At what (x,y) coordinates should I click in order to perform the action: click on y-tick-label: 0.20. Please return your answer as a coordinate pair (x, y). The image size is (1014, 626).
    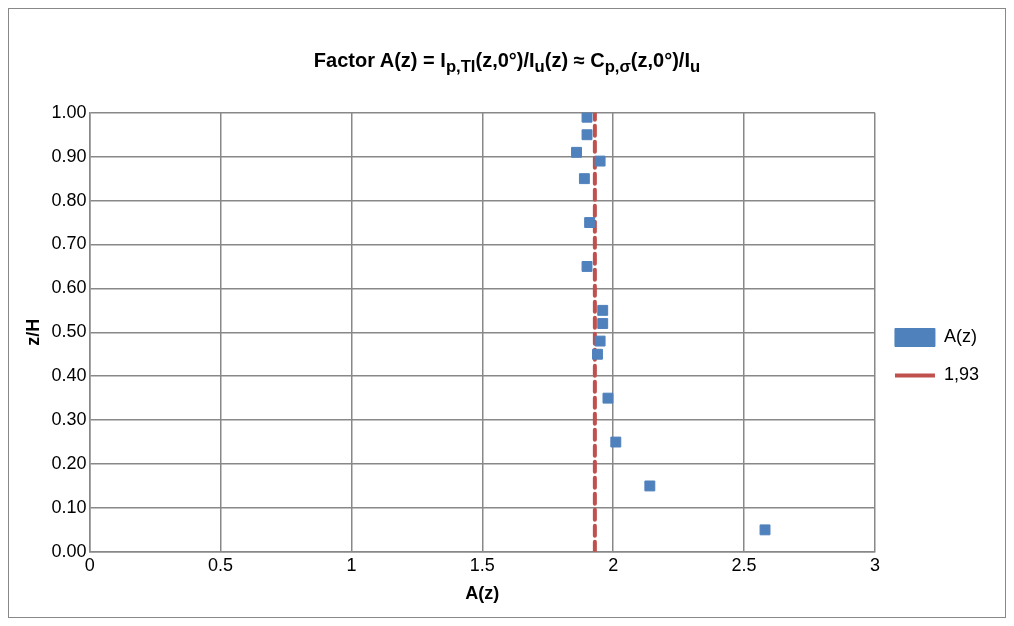
    Looking at the image, I should click on (69, 462).